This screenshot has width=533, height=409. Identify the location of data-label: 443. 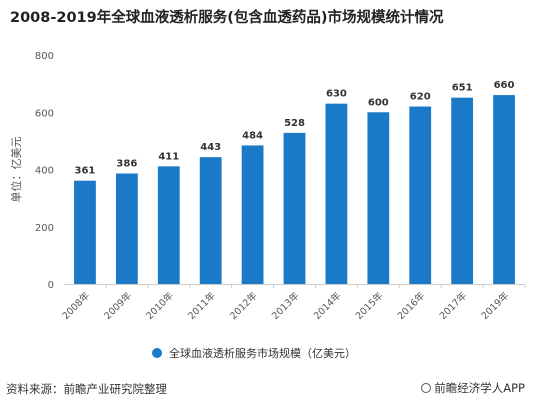
(210, 147).